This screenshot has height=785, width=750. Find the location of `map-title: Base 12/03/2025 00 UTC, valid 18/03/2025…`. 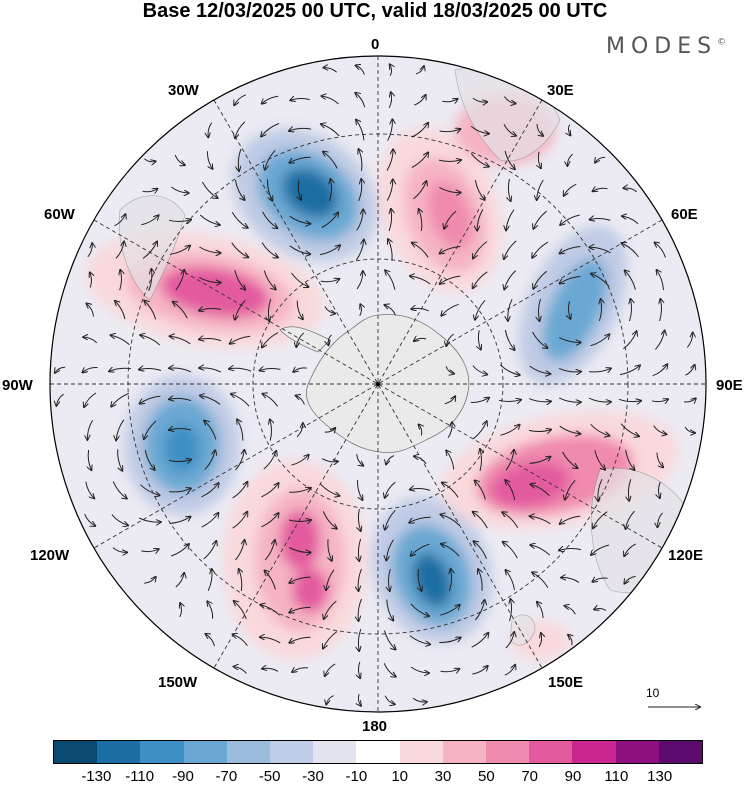

map-title: Base 12/03/2025 00 UTC, valid 18/03/2025… is located at coordinates (375, 11).